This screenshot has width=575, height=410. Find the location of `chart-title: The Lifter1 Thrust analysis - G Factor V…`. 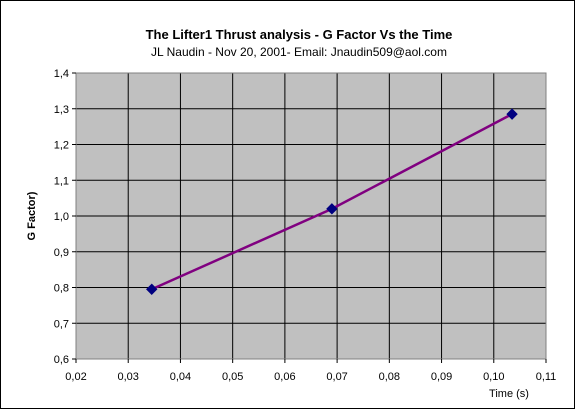

chart-title: The Lifter1 Thrust analysis - G Factor V… is located at coordinates (299, 34).